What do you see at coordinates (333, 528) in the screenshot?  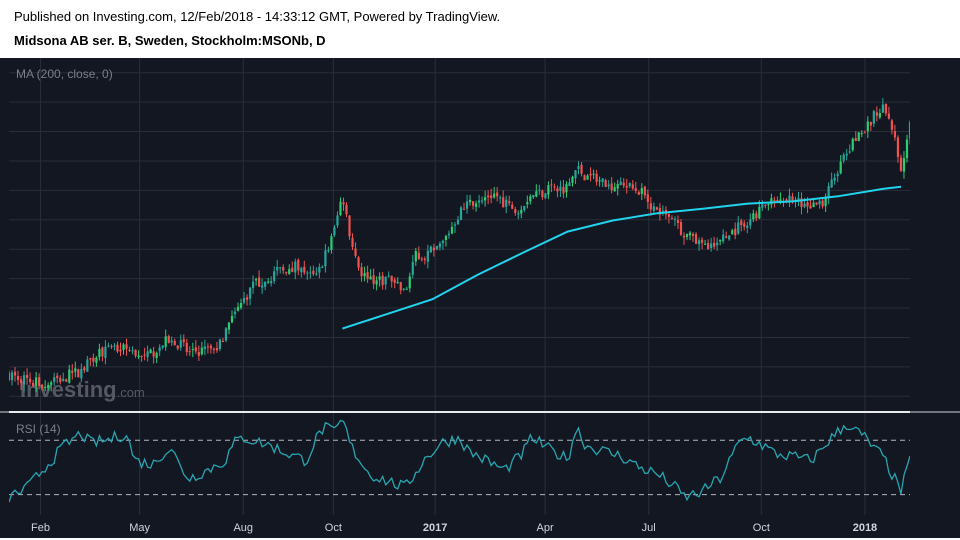 I see `time-tick-label: Oct` at bounding box center [333, 528].